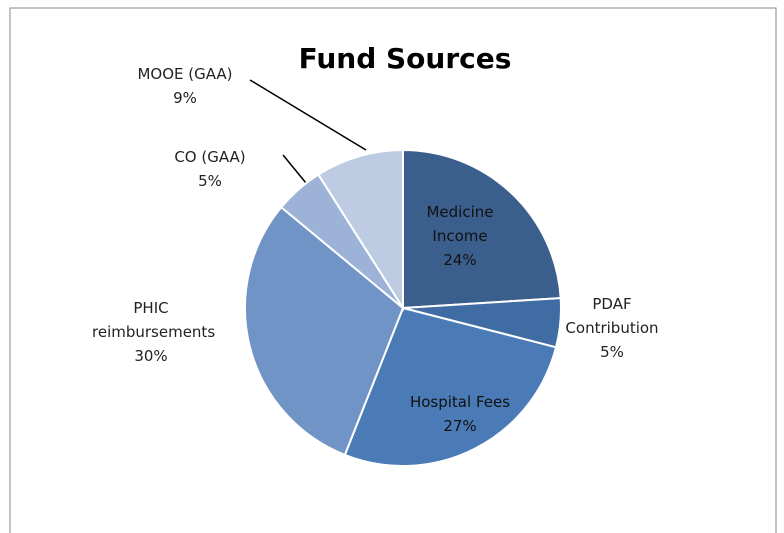 The image size is (784, 533). What do you see at coordinates (185, 98) in the screenshot?
I see `value-label: 9%` at bounding box center [185, 98].